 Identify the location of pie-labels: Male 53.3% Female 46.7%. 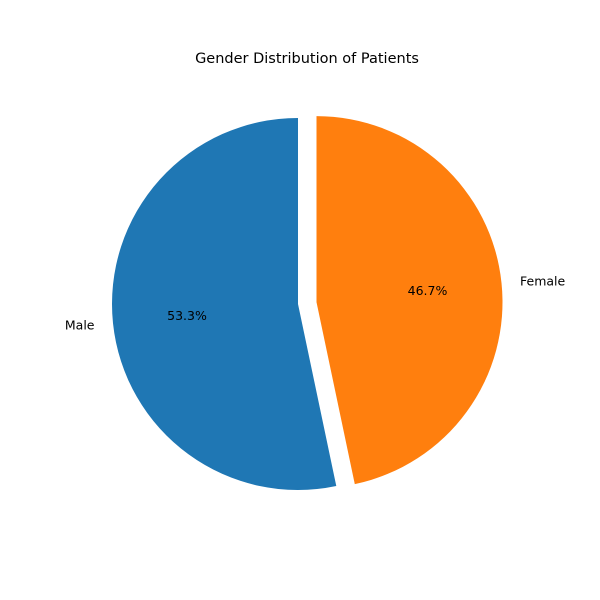
(315, 302).